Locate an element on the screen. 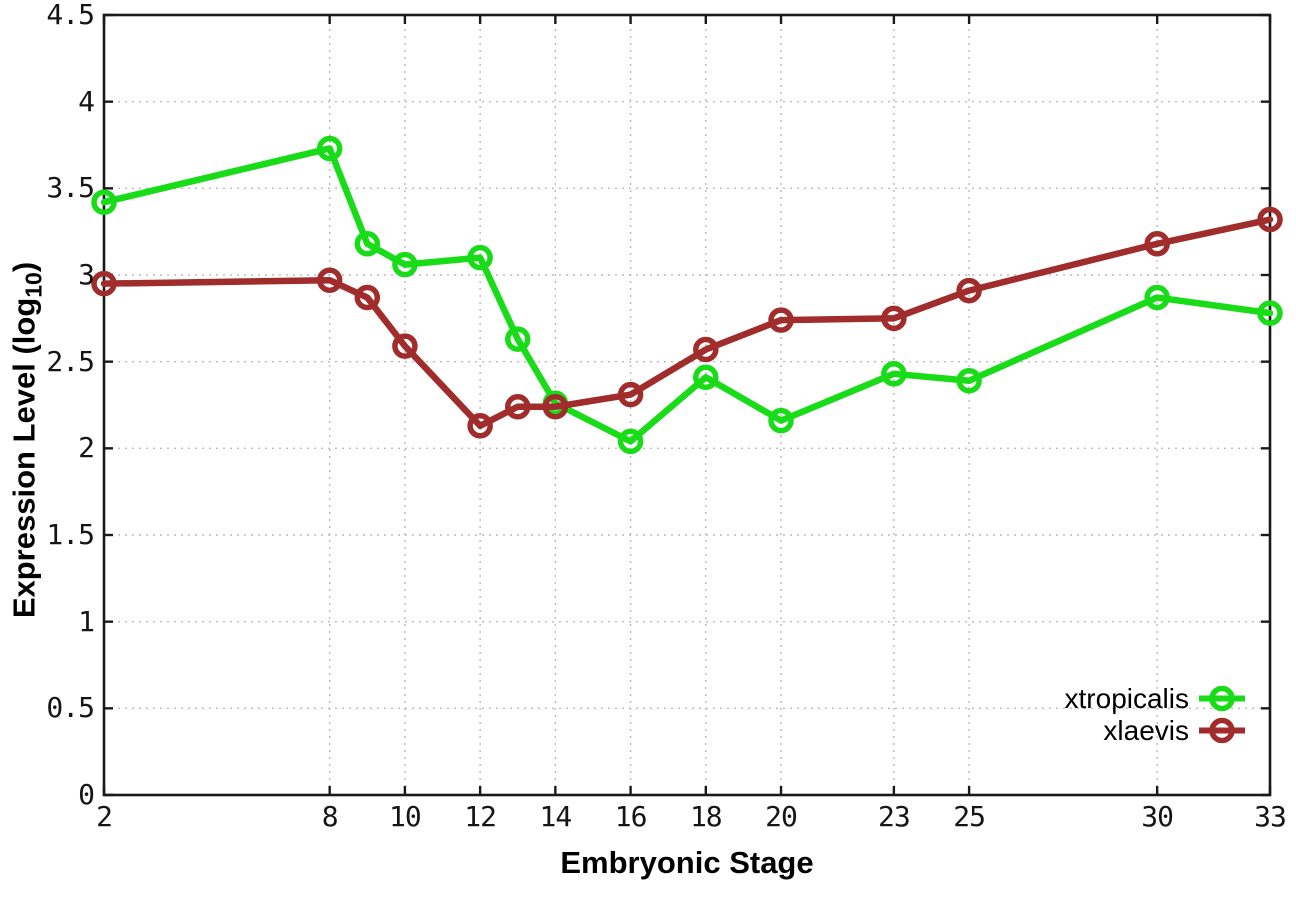 The height and width of the screenshot is (907, 1296). legend: xtropicalis xlaevis is located at coordinates (1155, 714).